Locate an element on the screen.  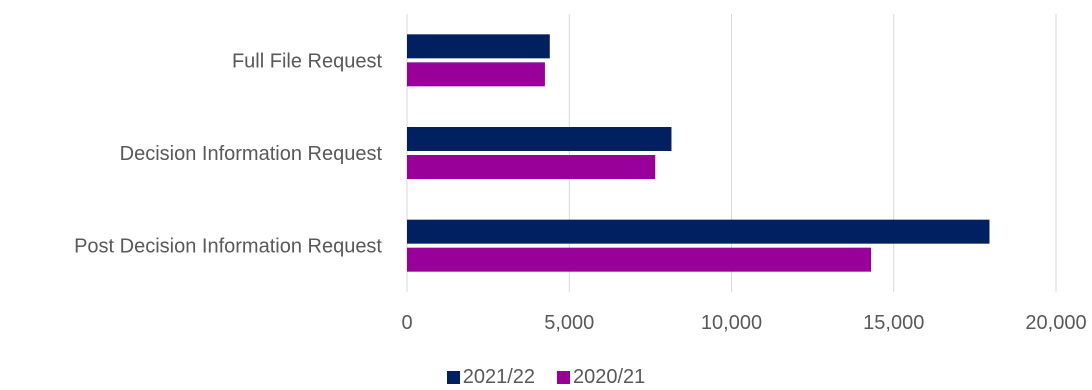
legend-item-2021-22: 2021/22 is located at coordinates (490, 377).